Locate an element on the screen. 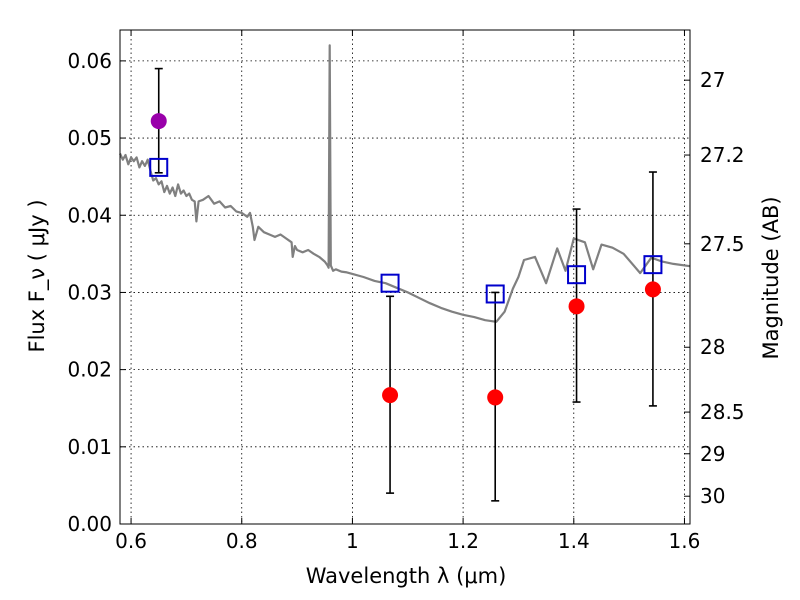 This screenshot has height=600, width=800. y2-tick-label: 29 is located at coordinates (712, 454).